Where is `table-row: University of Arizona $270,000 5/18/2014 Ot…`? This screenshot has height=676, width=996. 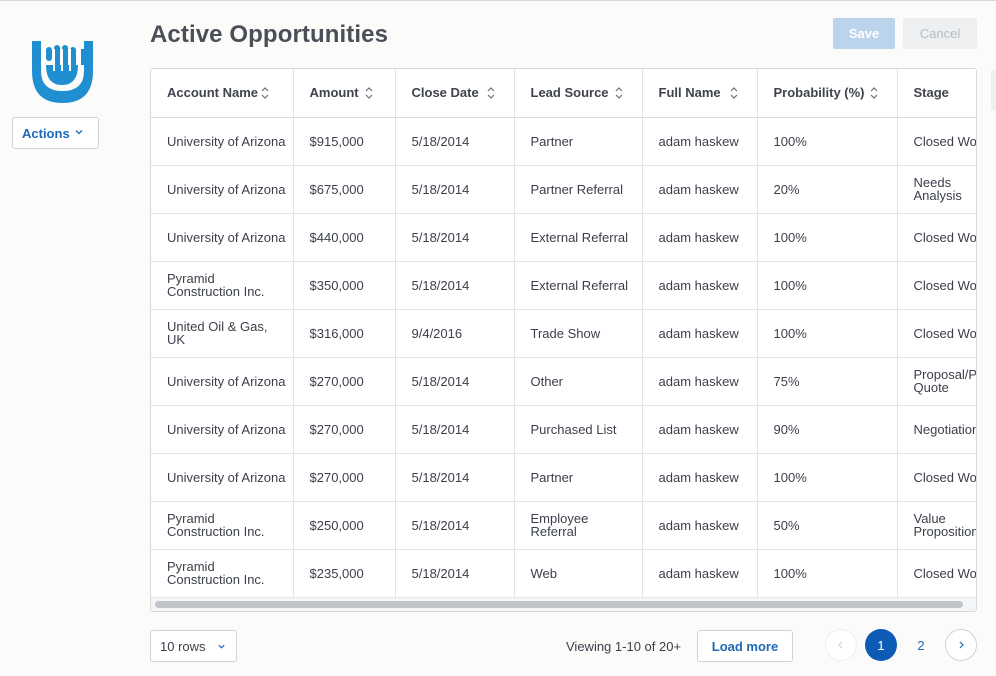
table-row: University of Arizona $270,000 5/18/2014 Ot… is located at coordinates (563, 381).